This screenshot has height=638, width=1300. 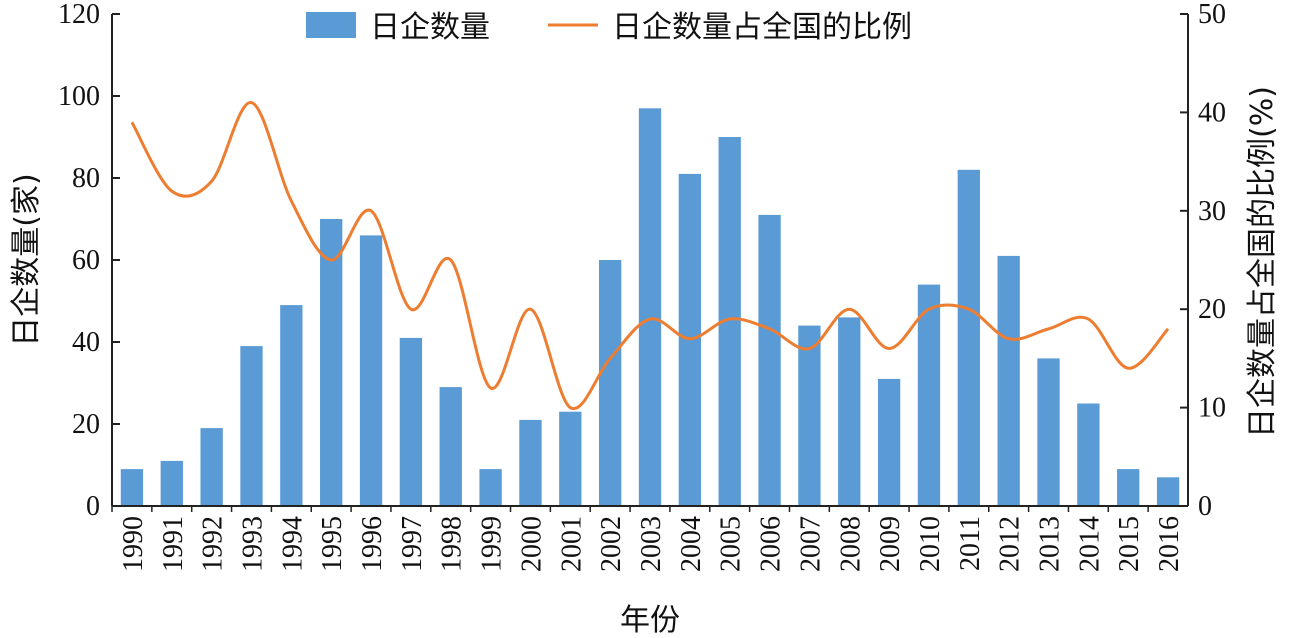 What do you see at coordinates (452, 544) in the screenshot?
I see `x-tick-label-1998: 1998` at bounding box center [452, 544].